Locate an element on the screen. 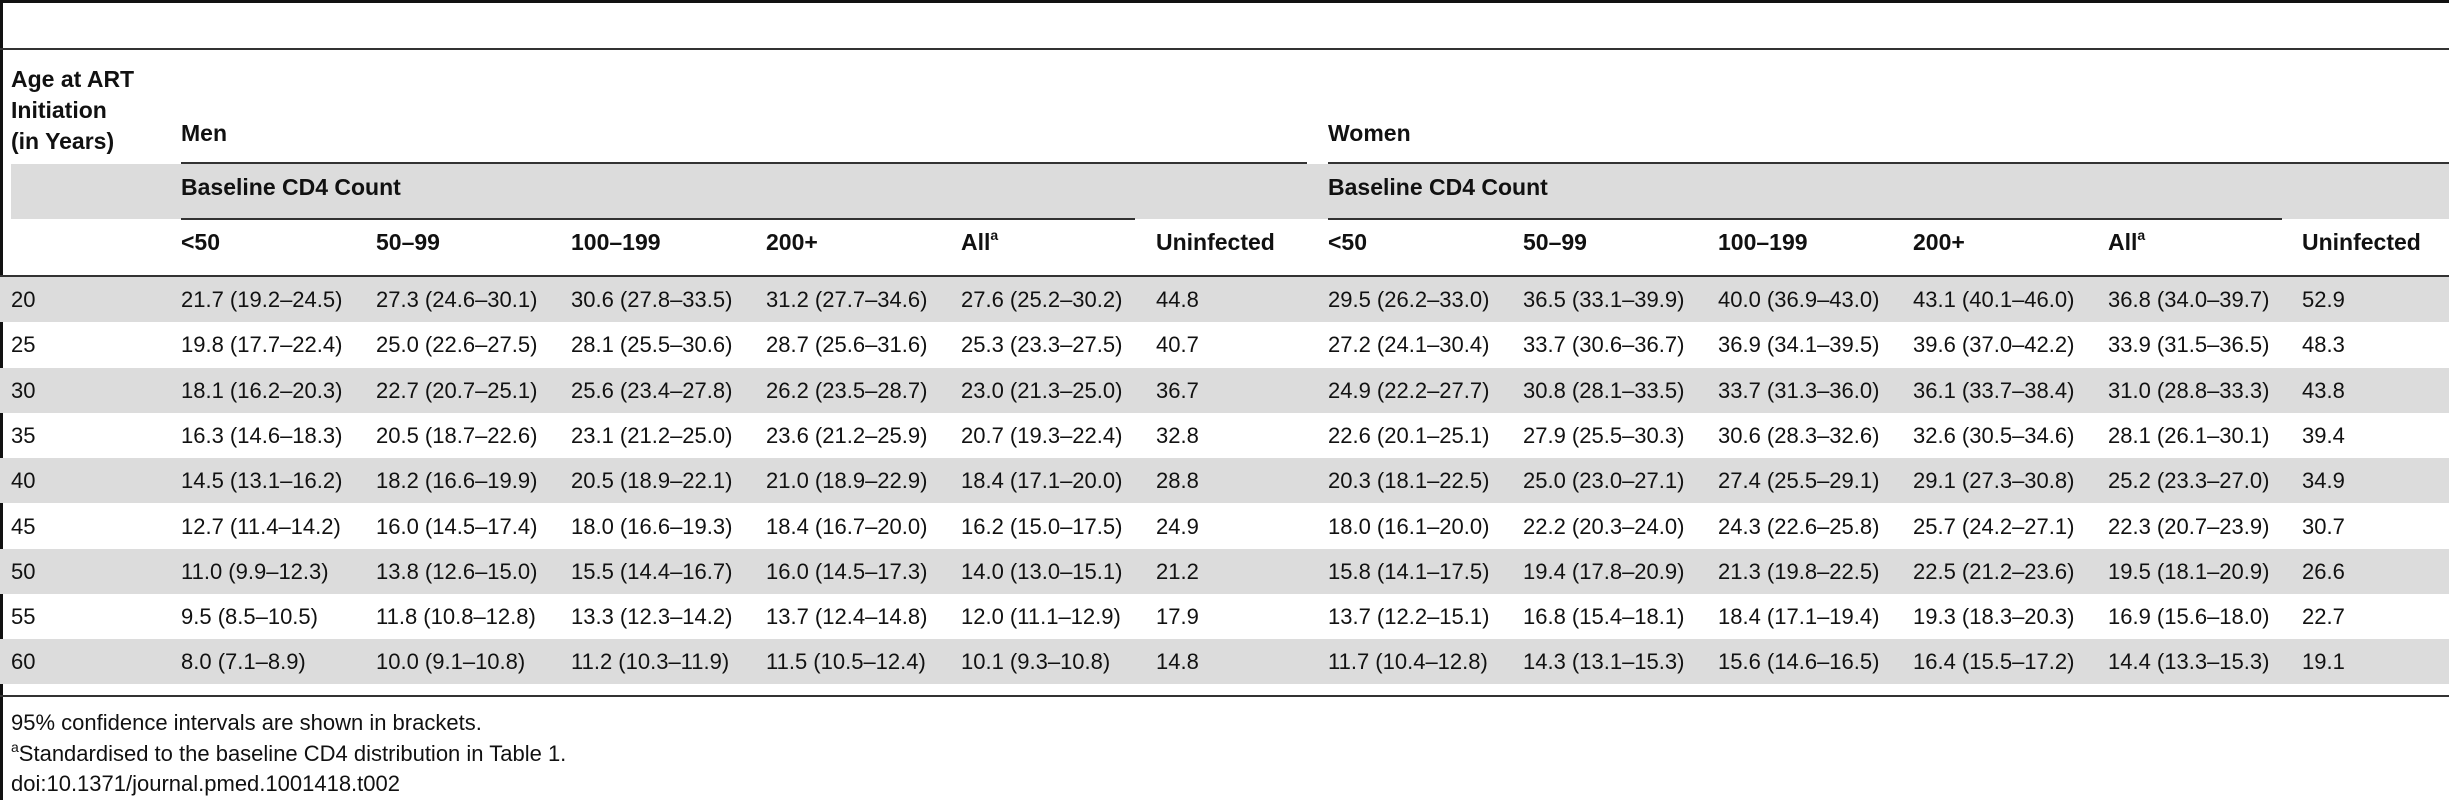 The image size is (2449, 800). men-col-header-label-0: <50 is located at coordinates (201, 242).